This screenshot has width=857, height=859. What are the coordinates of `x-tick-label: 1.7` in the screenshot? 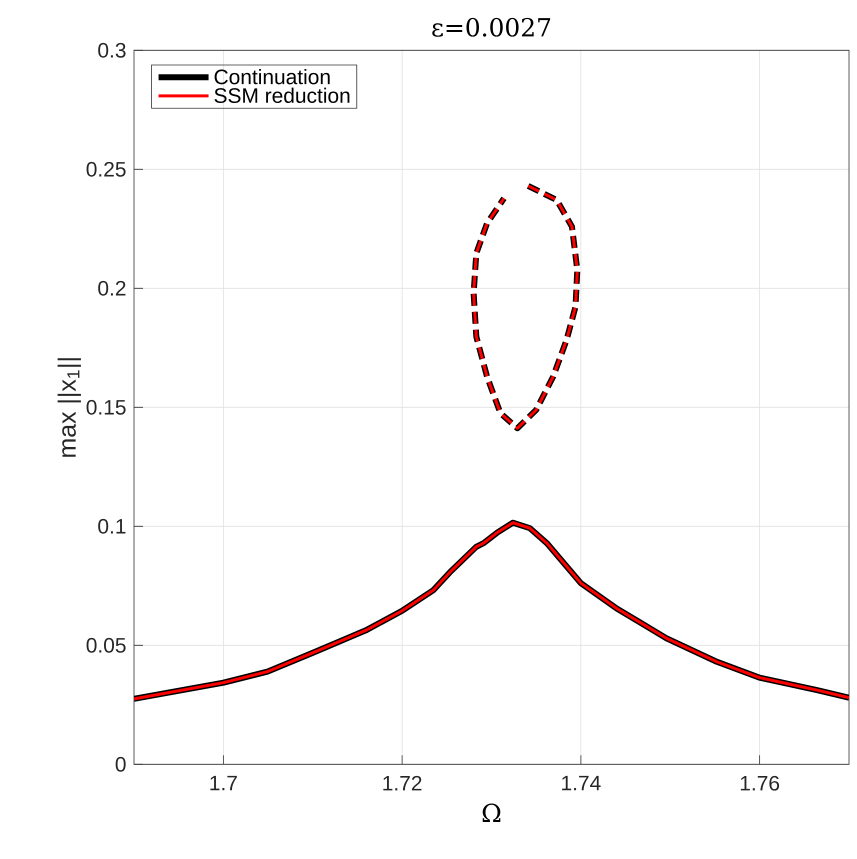 It's located at (223, 783).